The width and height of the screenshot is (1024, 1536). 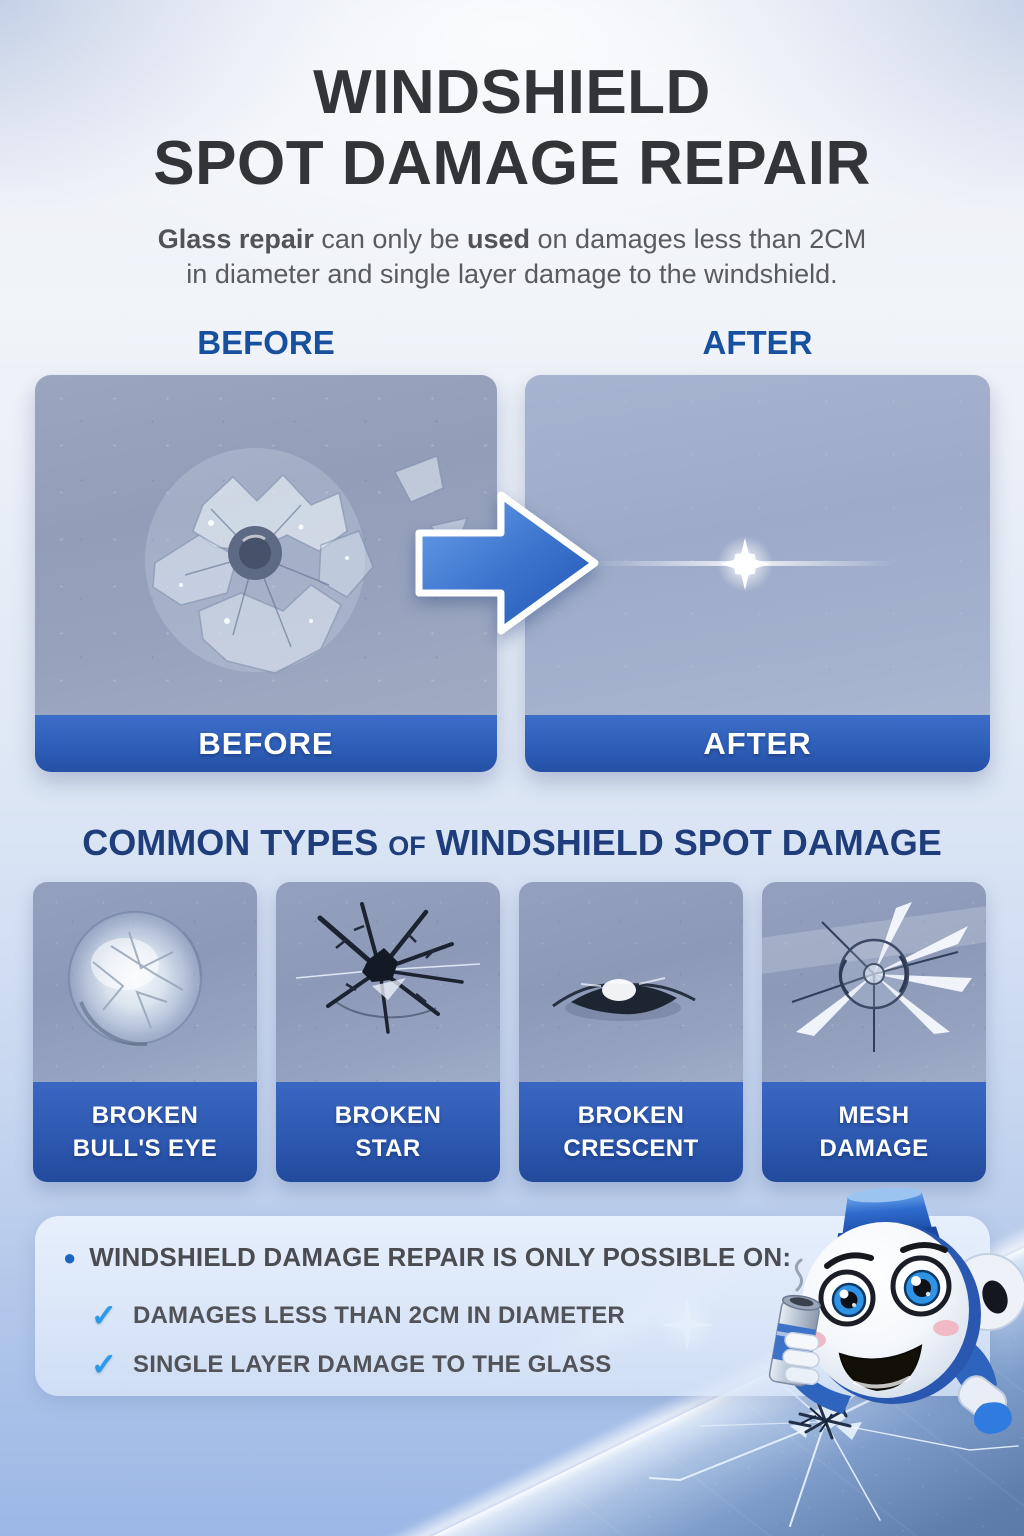 I want to click on before-photo-card: BEFORE, so click(x=266, y=573).